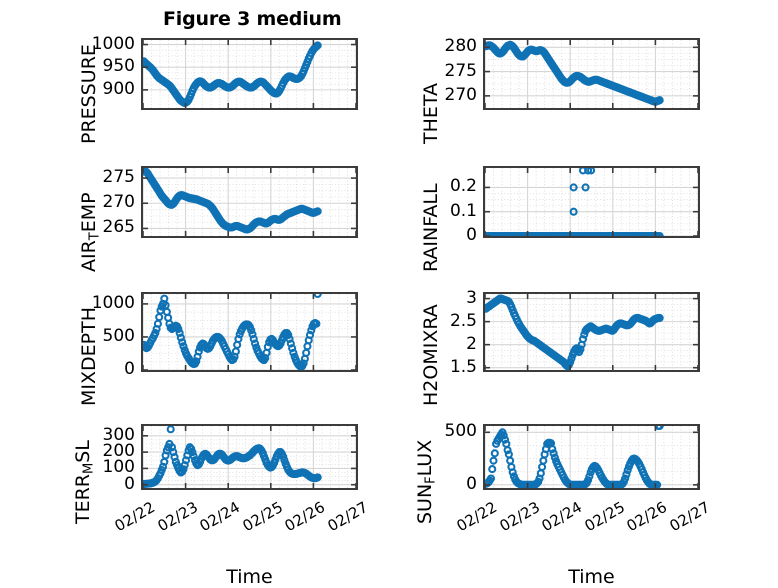 The height and width of the screenshot is (588, 778). I want to click on y-ticks-mixdepth: 0 500 1000, so click(99, 335).